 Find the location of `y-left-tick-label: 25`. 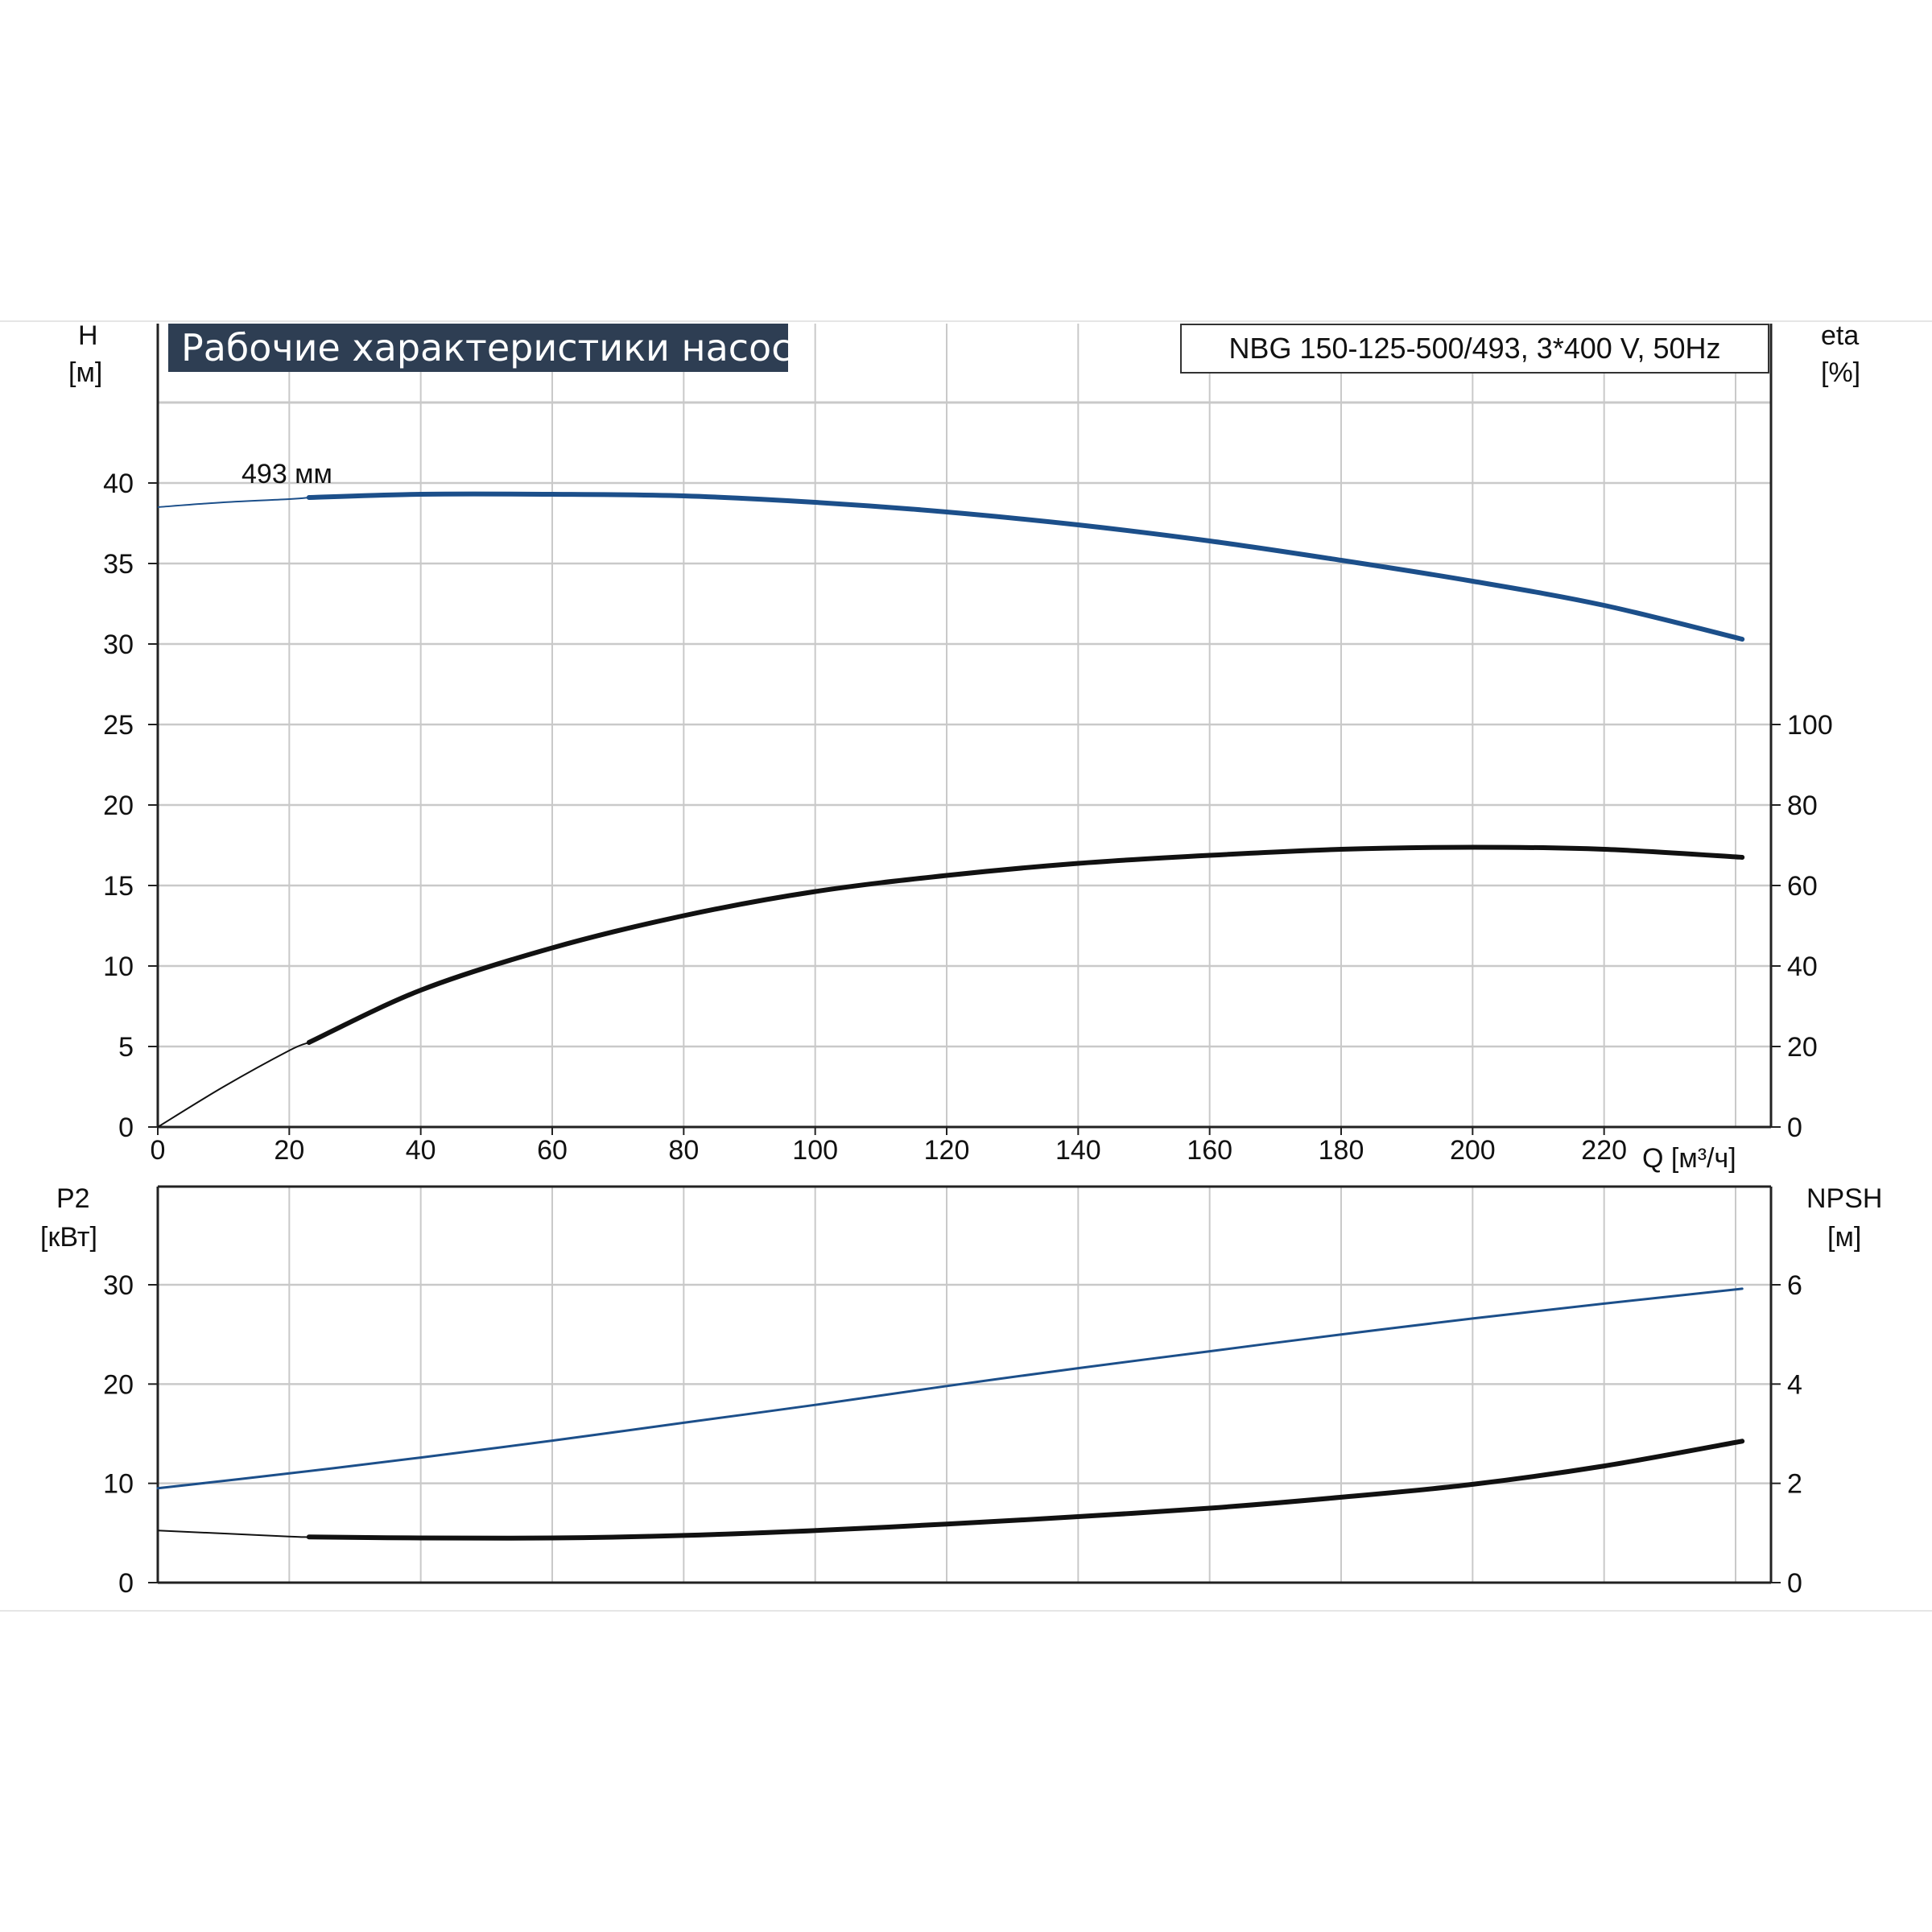

y-left-tick-label: 25 is located at coordinates (118, 725).